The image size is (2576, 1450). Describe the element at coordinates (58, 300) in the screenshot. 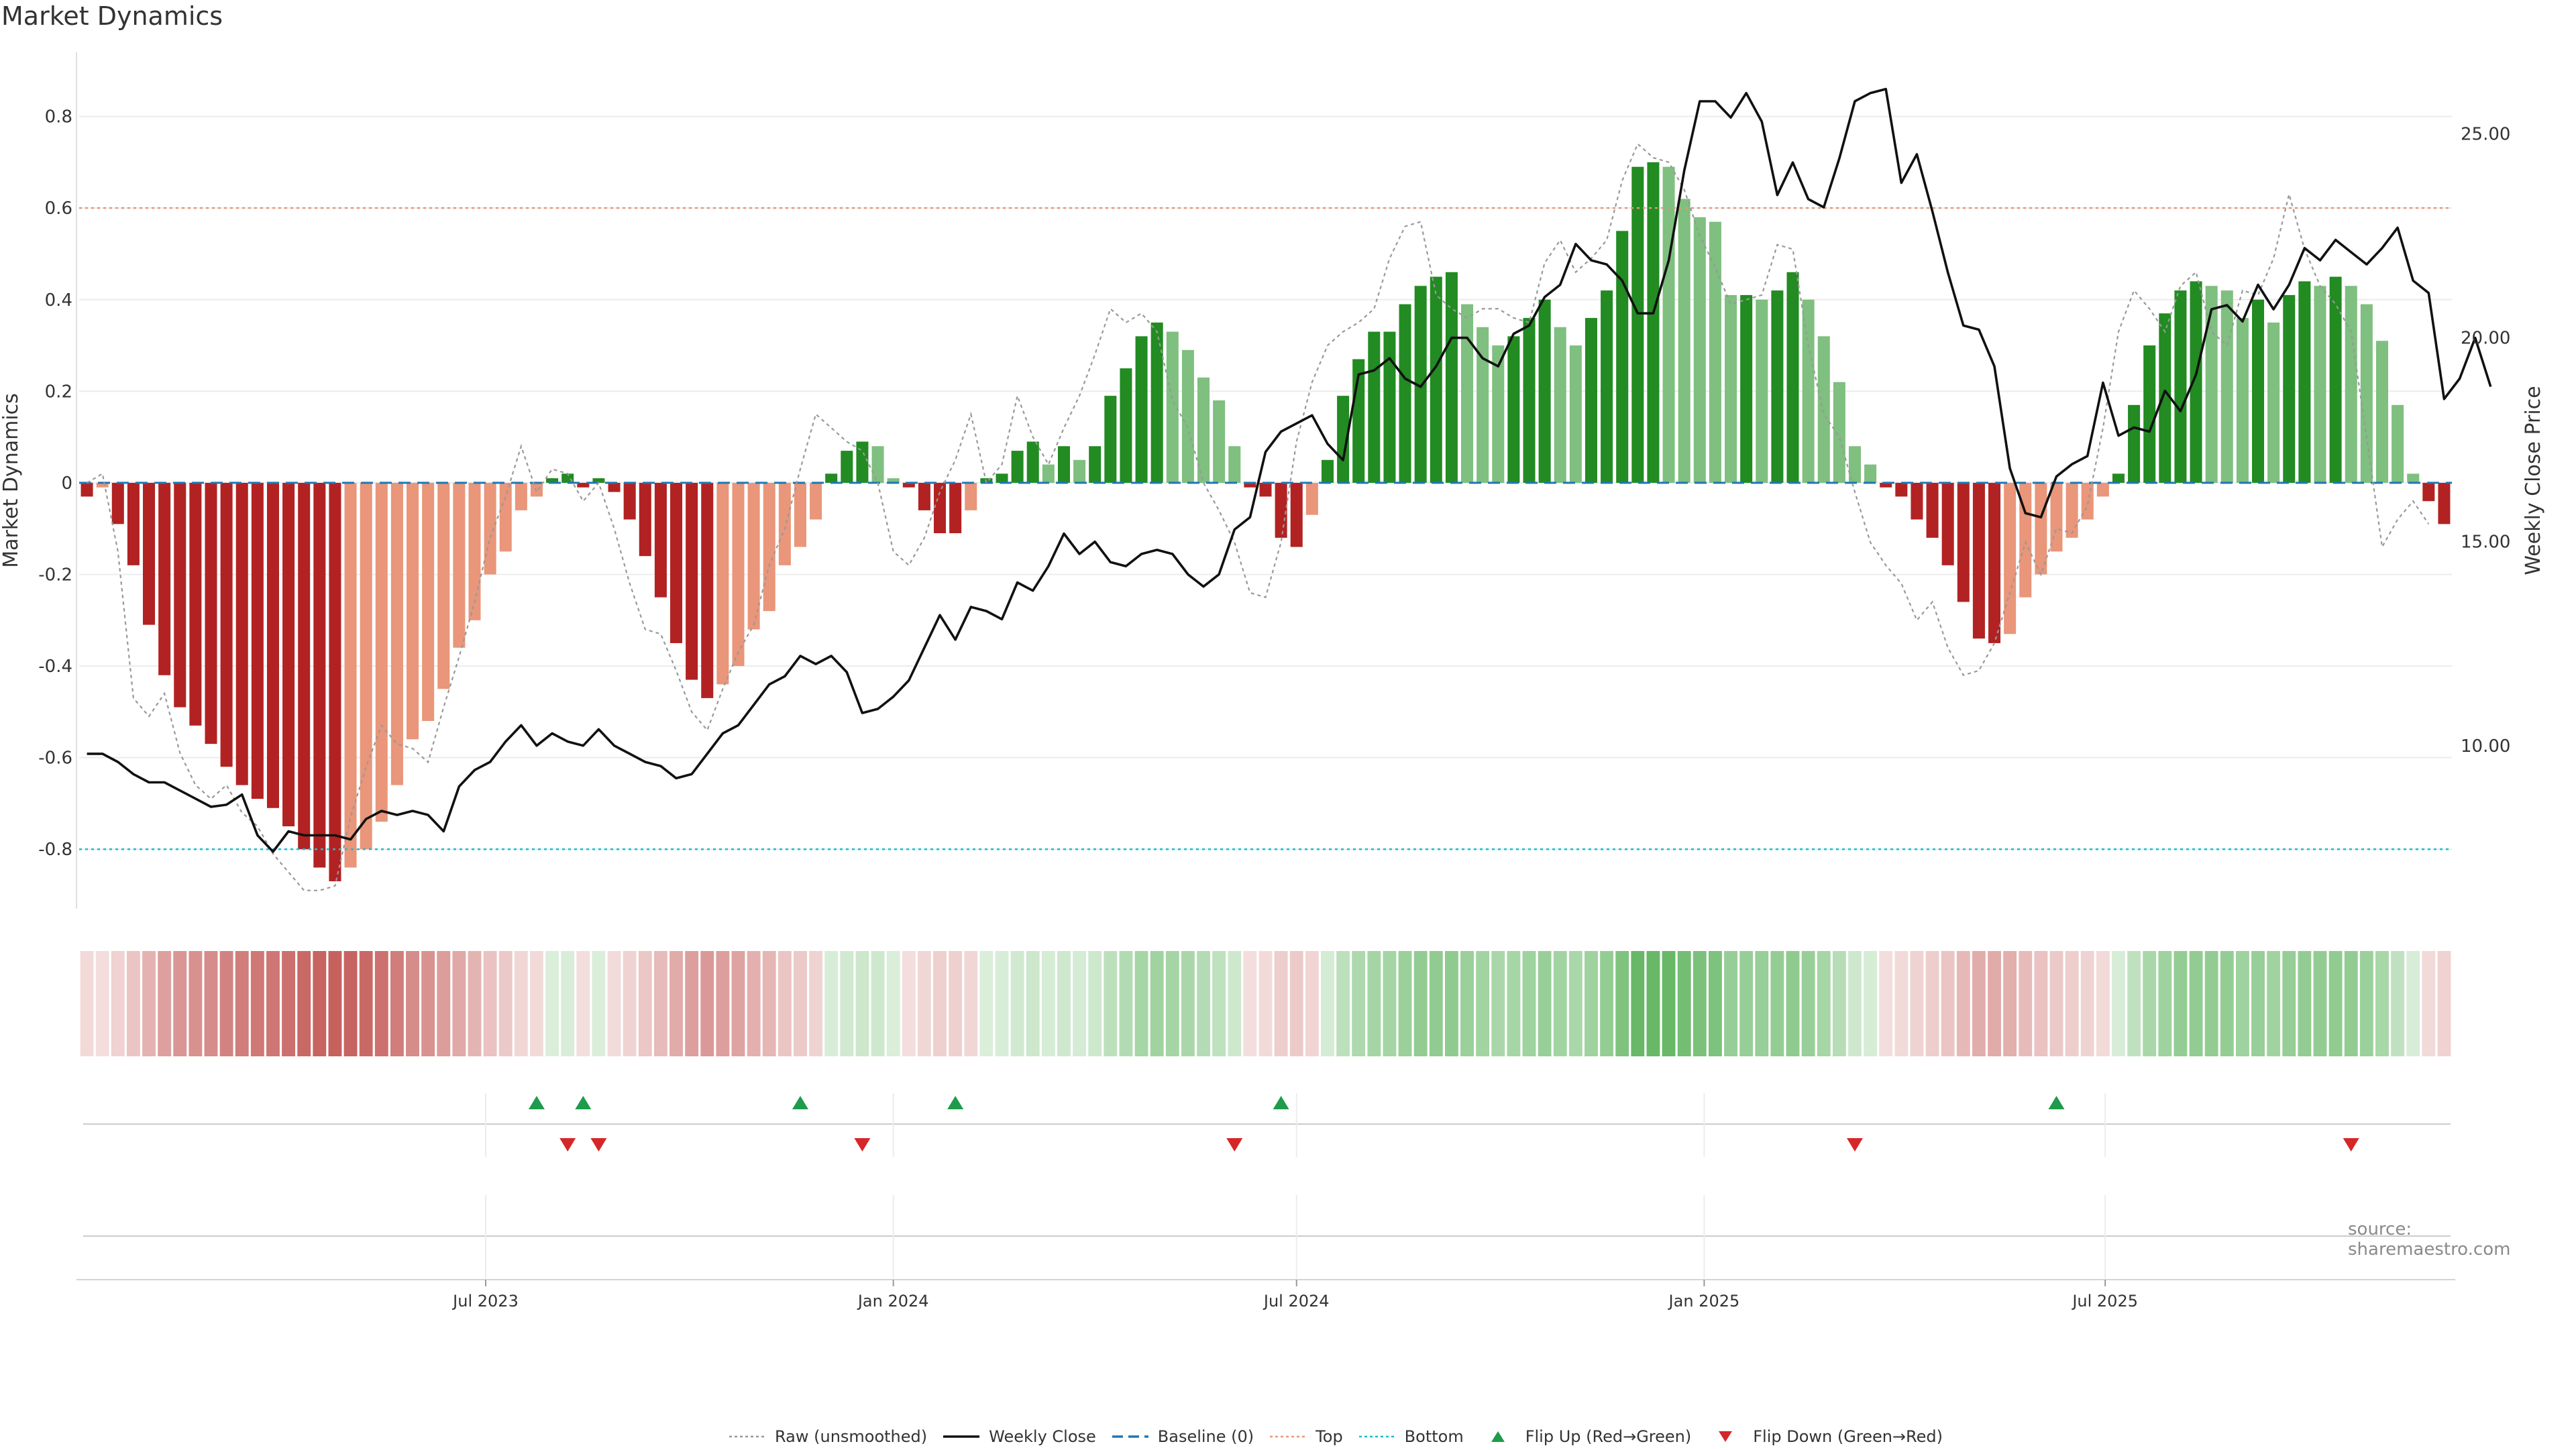

I see `y-left-tick-label: 0.4` at that location.